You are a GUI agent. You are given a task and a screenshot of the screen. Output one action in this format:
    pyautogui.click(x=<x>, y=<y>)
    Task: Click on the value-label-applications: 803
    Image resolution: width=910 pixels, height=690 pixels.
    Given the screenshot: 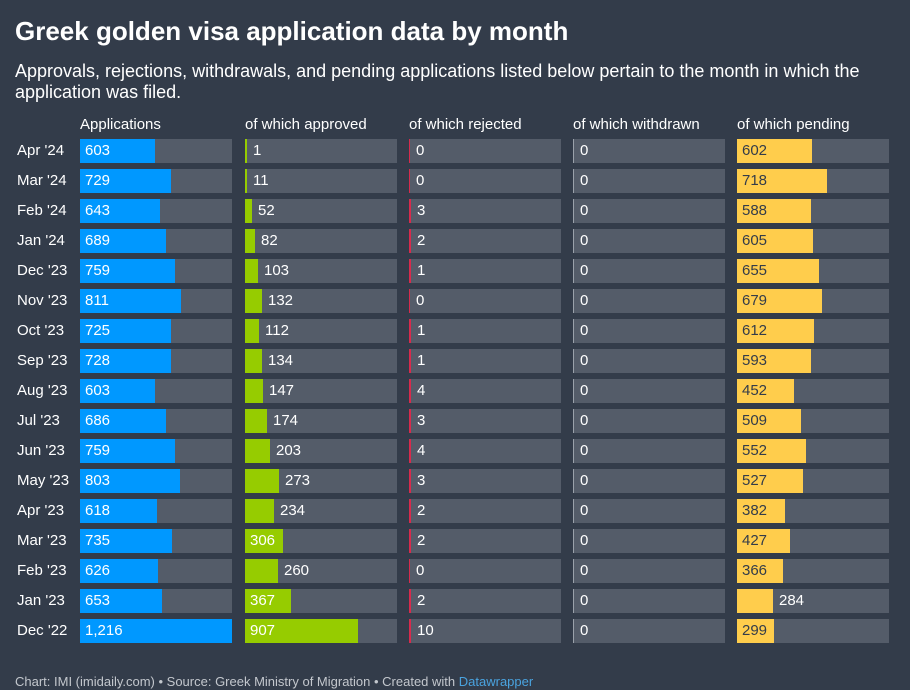 What is the action you would take?
    pyautogui.click(x=98, y=480)
    